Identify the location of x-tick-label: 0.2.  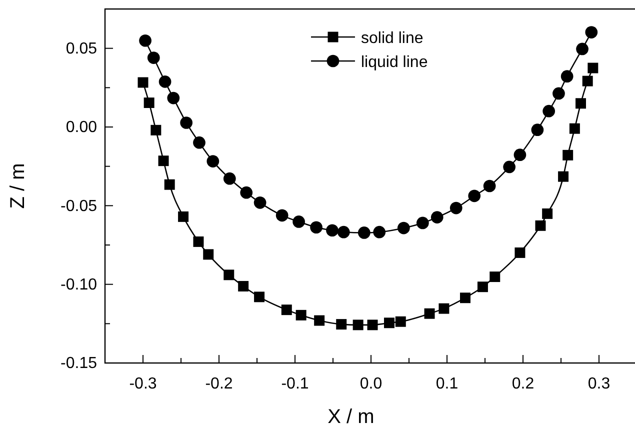
(523, 383).